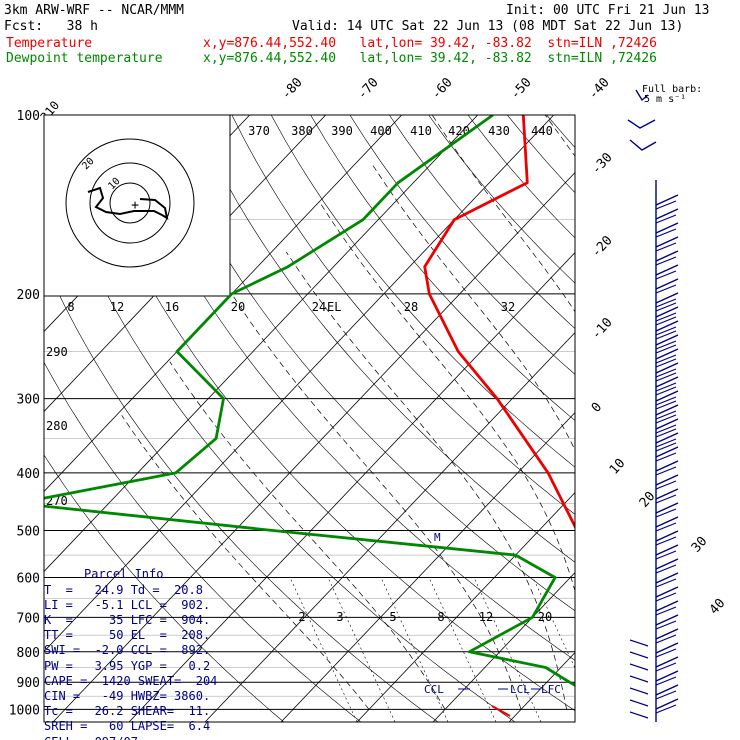  I want to click on wind-legend-line1: Full barb:, so click(672, 89).